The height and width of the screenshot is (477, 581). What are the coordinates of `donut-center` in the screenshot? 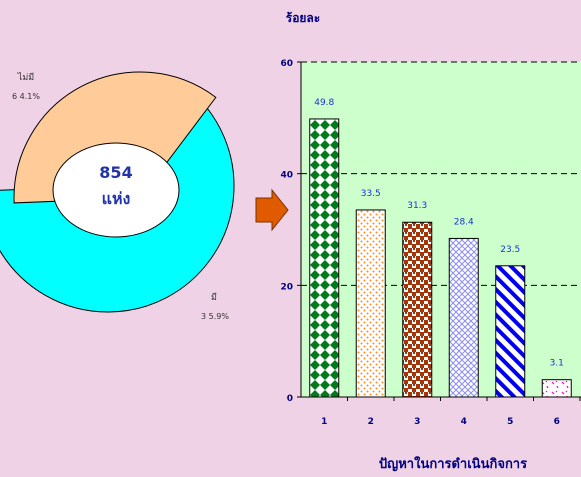 It's located at (116, 190).